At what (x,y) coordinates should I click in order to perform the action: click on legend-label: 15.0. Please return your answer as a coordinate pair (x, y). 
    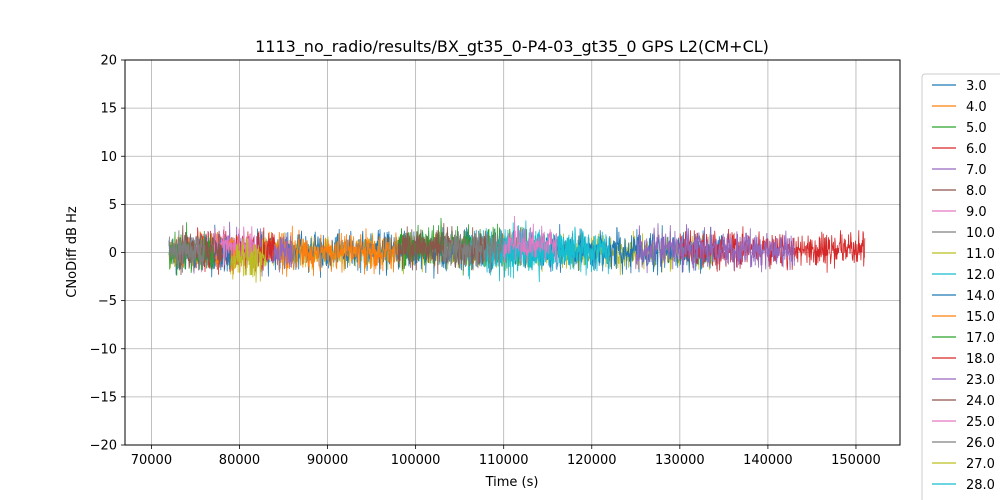
    Looking at the image, I should click on (980, 317).